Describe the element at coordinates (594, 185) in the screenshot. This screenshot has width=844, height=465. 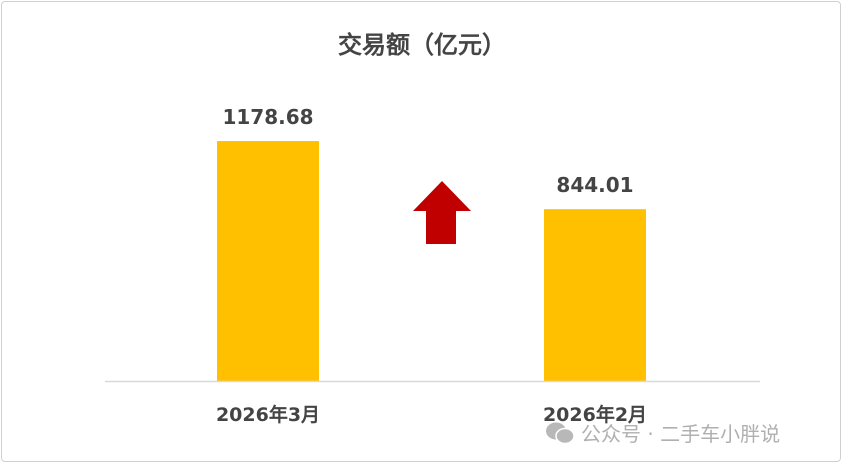
I see `data-label: 844.01` at that location.